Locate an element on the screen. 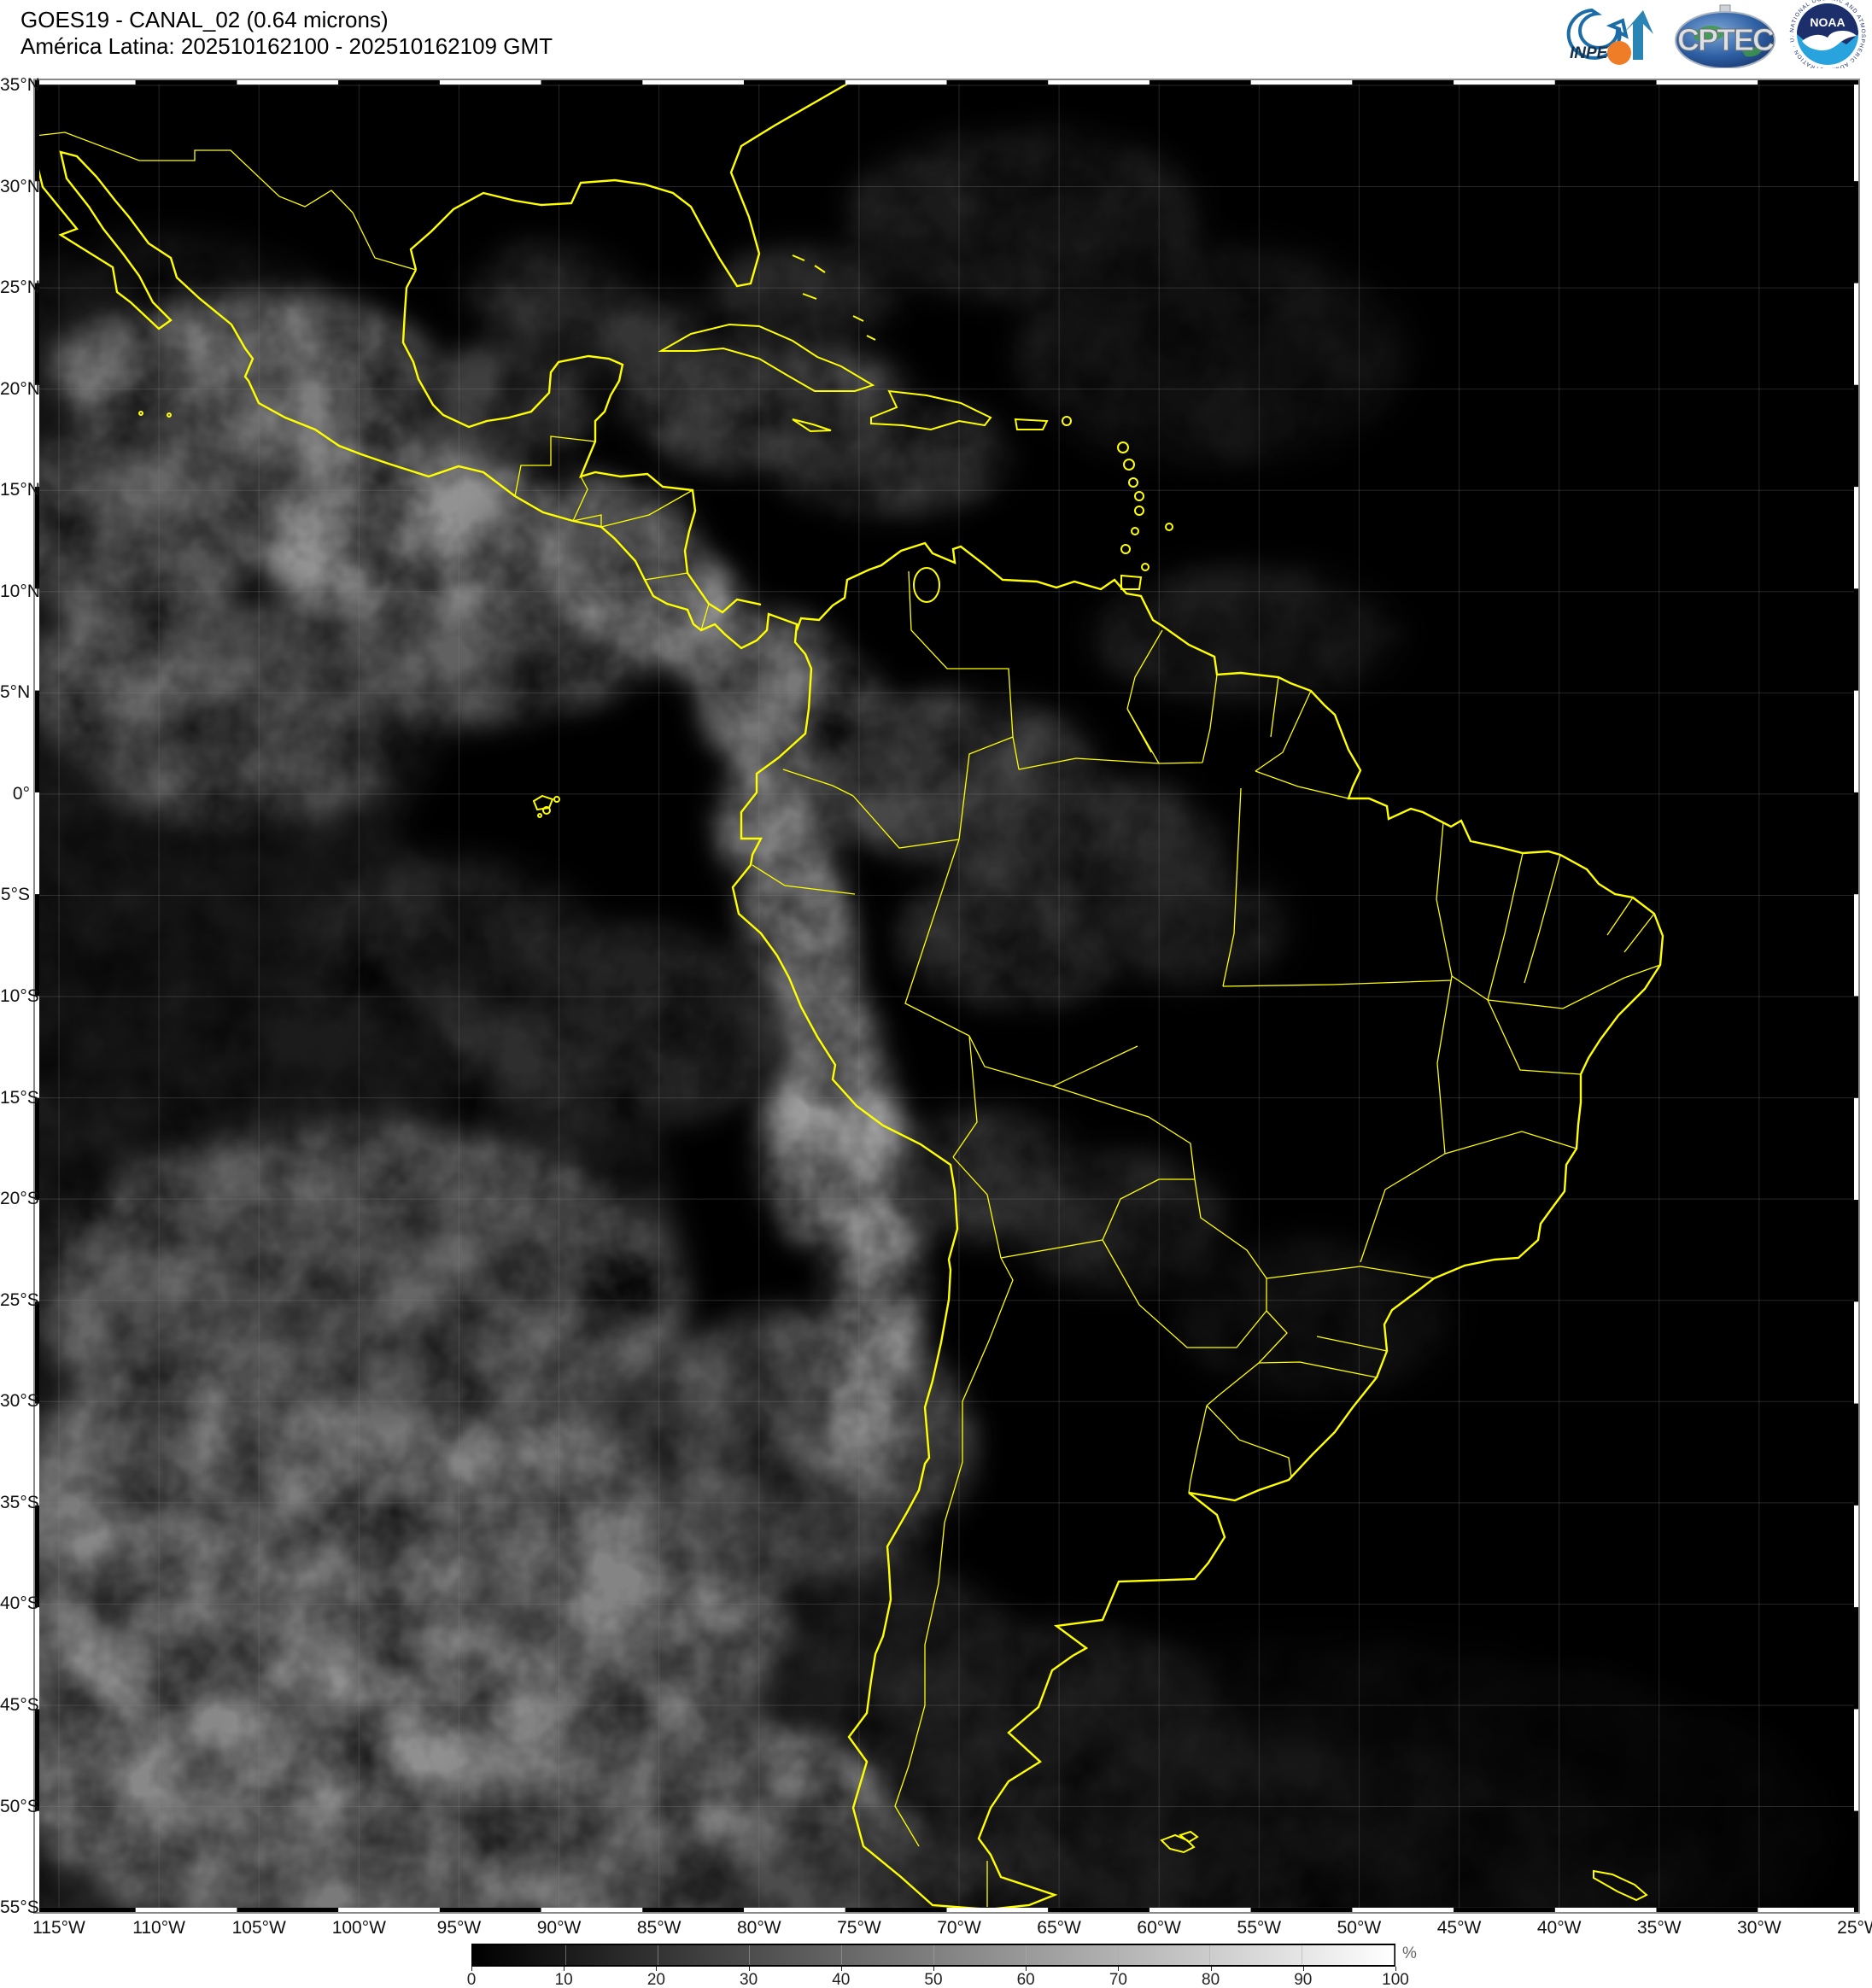 This screenshot has height=1988, width=1872. colorbar-tick-label: 0 is located at coordinates (471, 1979).